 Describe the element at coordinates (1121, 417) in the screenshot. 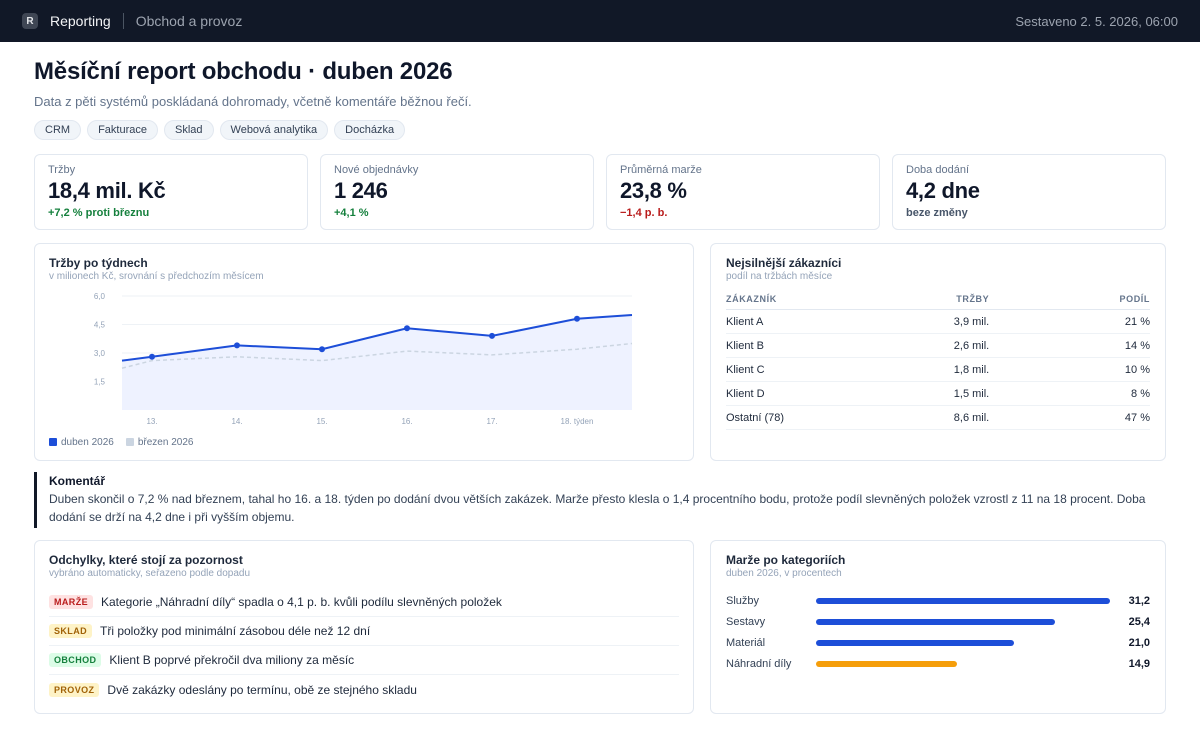

I see `customer-share: 47 %` at that location.